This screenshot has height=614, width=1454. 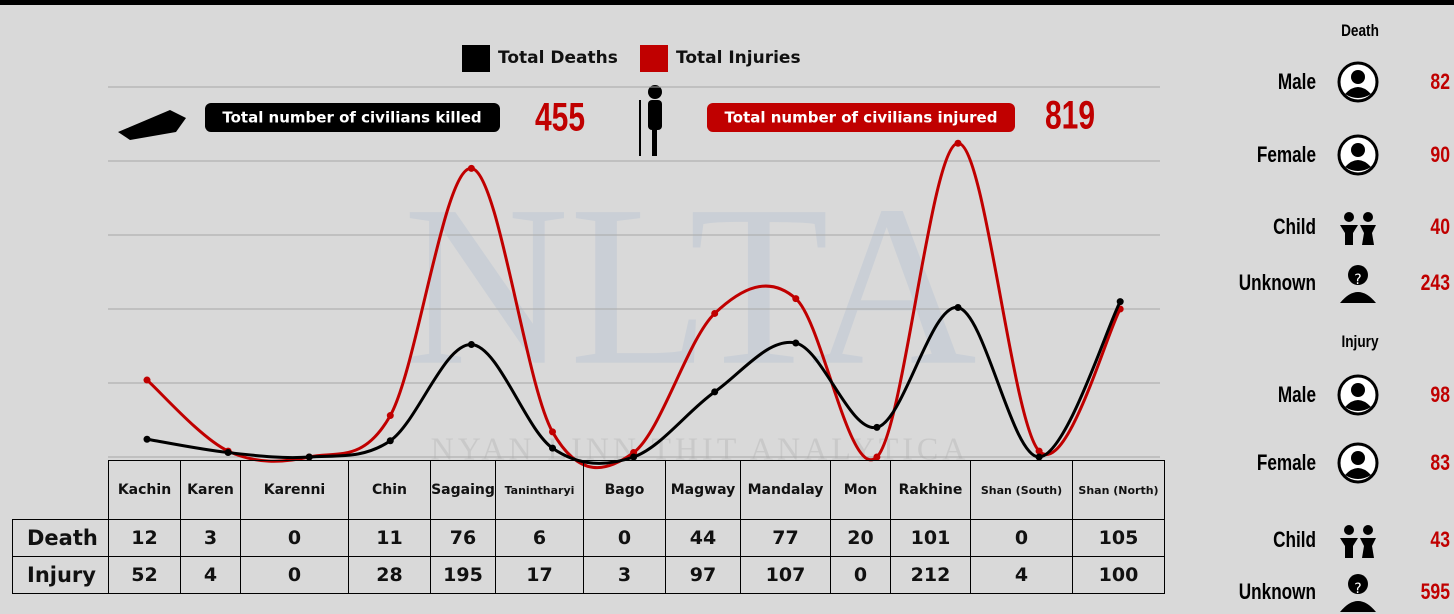 I want to click on table-value: 101, so click(x=930, y=538).